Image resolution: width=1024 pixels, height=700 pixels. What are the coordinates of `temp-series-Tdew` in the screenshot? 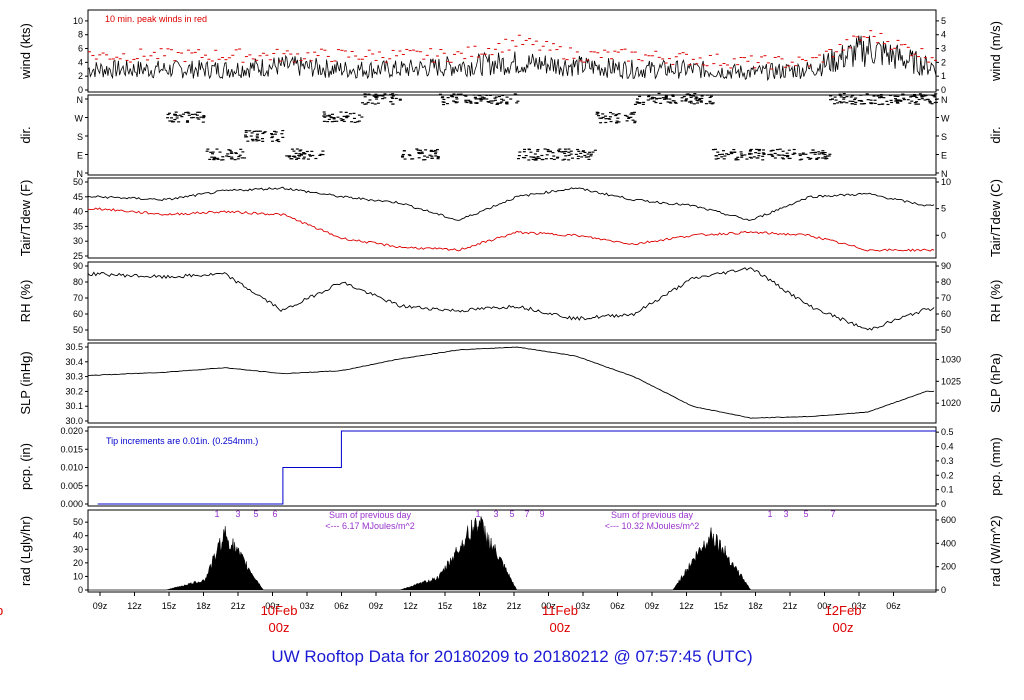 It's located at (511, 229).